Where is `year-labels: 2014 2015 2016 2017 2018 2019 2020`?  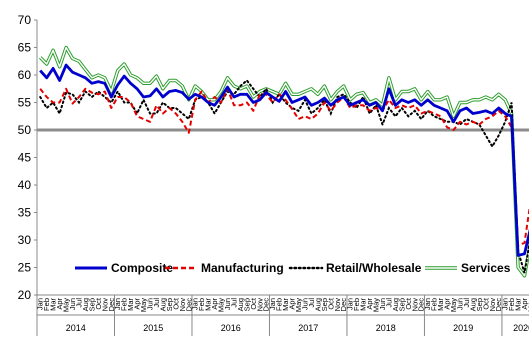
year-labels: 2014 2015 2016 2017 2018 2019 2020 is located at coordinates (297, 328).